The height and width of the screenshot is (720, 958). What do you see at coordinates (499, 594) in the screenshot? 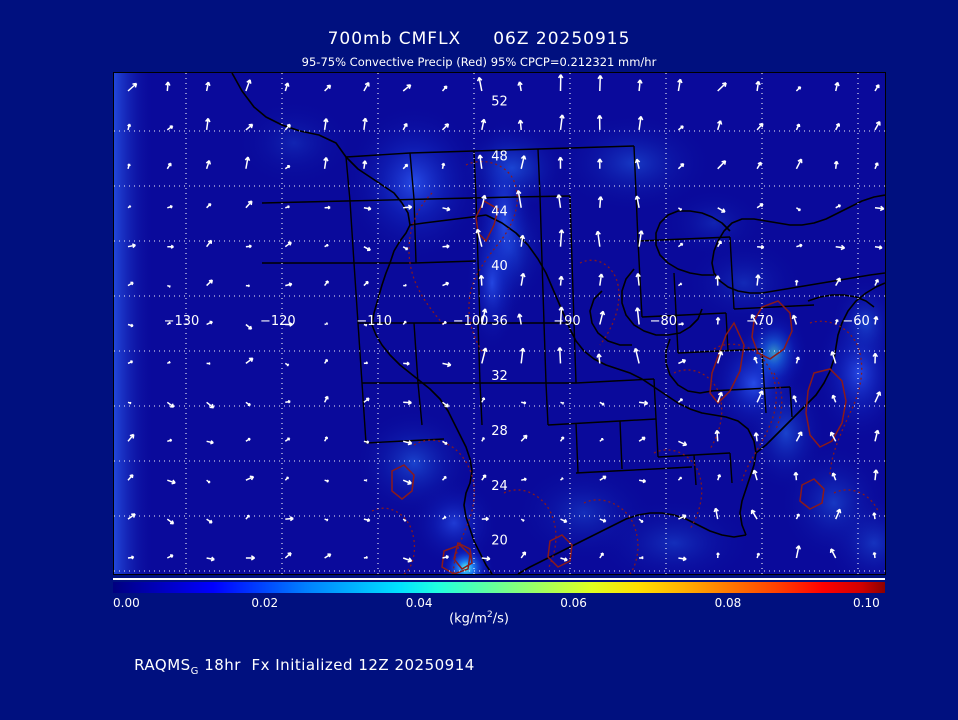
I see `colorbar: 0.00 0.02 0.04 0.06 0.08 0.10` at bounding box center [499, 594].